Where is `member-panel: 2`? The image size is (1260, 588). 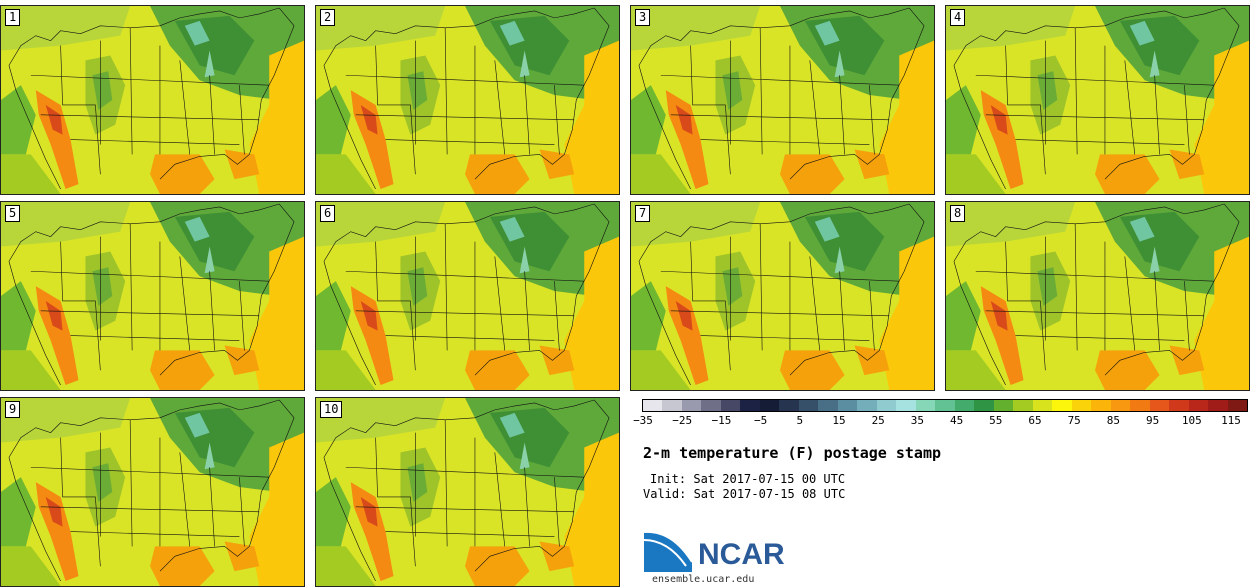 member-panel: 2 is located at coordinates (467, 100).